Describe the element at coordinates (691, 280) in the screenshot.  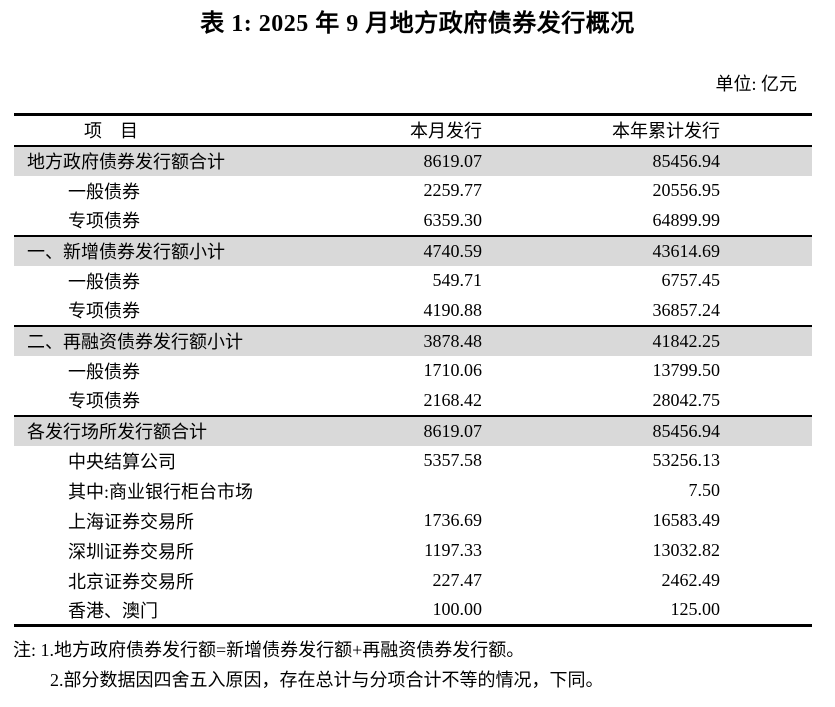
I see `row-ytd-value: 6757.45` at that location.